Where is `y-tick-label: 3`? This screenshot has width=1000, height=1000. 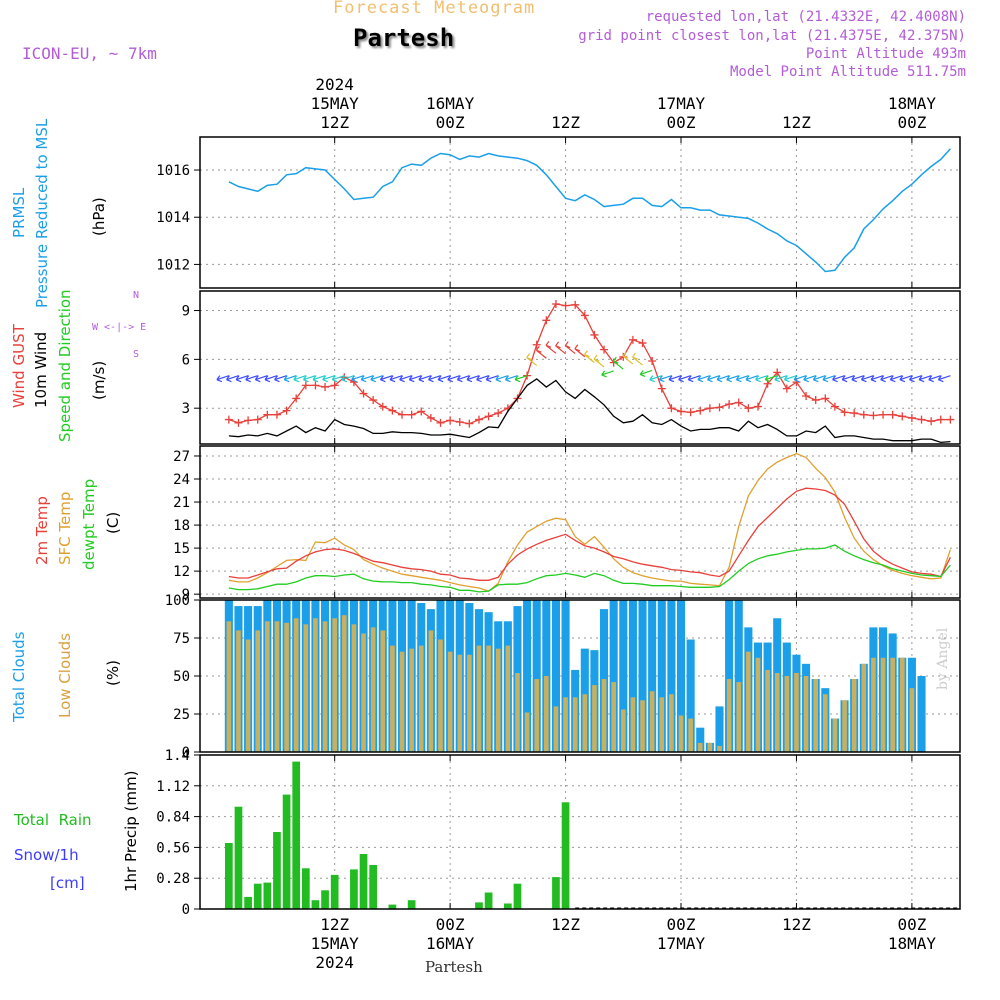
y-tick-label: 3 is located at coordinates (186, 409).